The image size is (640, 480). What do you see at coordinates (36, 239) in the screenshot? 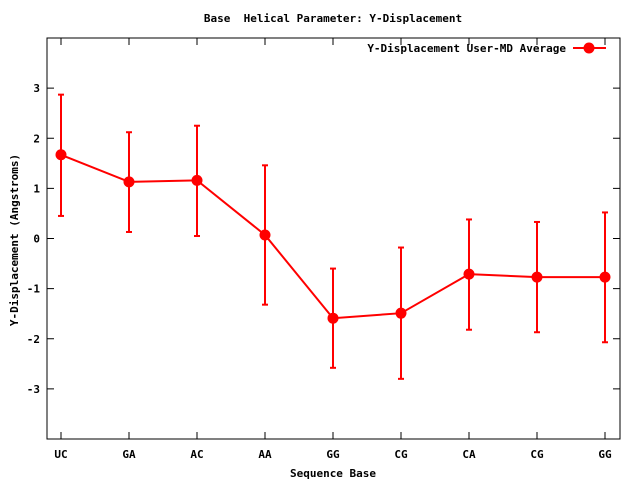
I see `y-tick-label: 0` at bounding box center [36, 239].